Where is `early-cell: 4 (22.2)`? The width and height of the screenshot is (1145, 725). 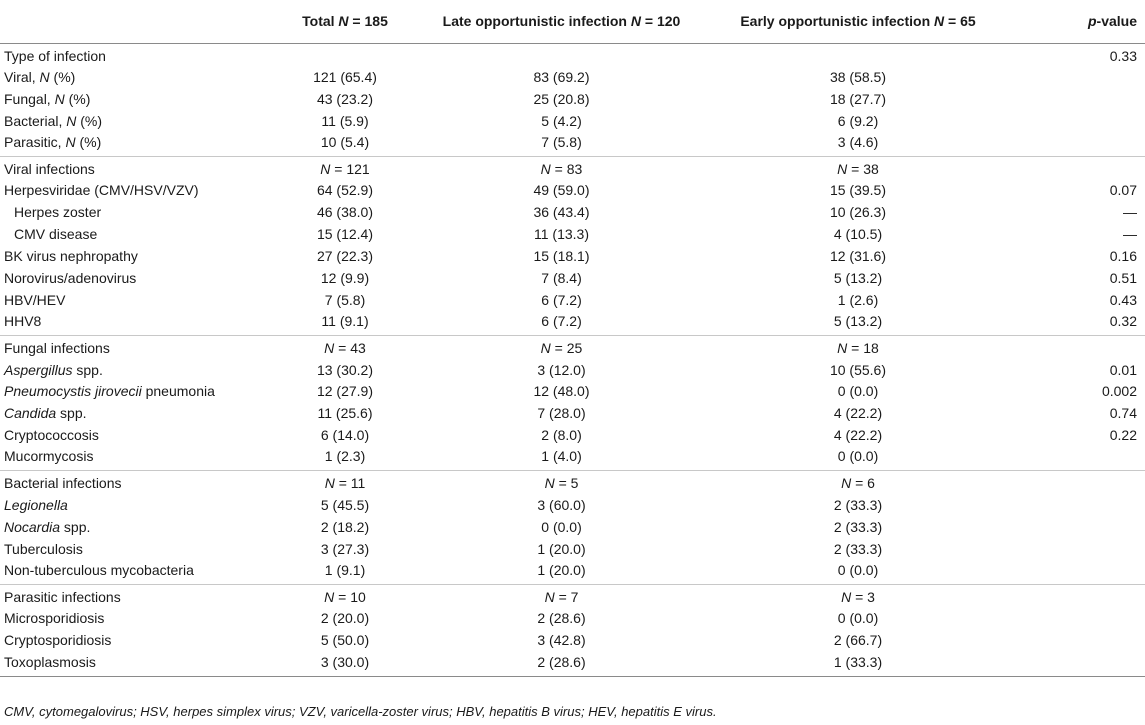 early-cell: 4 (22.2) is located at coordinates (858, 413).